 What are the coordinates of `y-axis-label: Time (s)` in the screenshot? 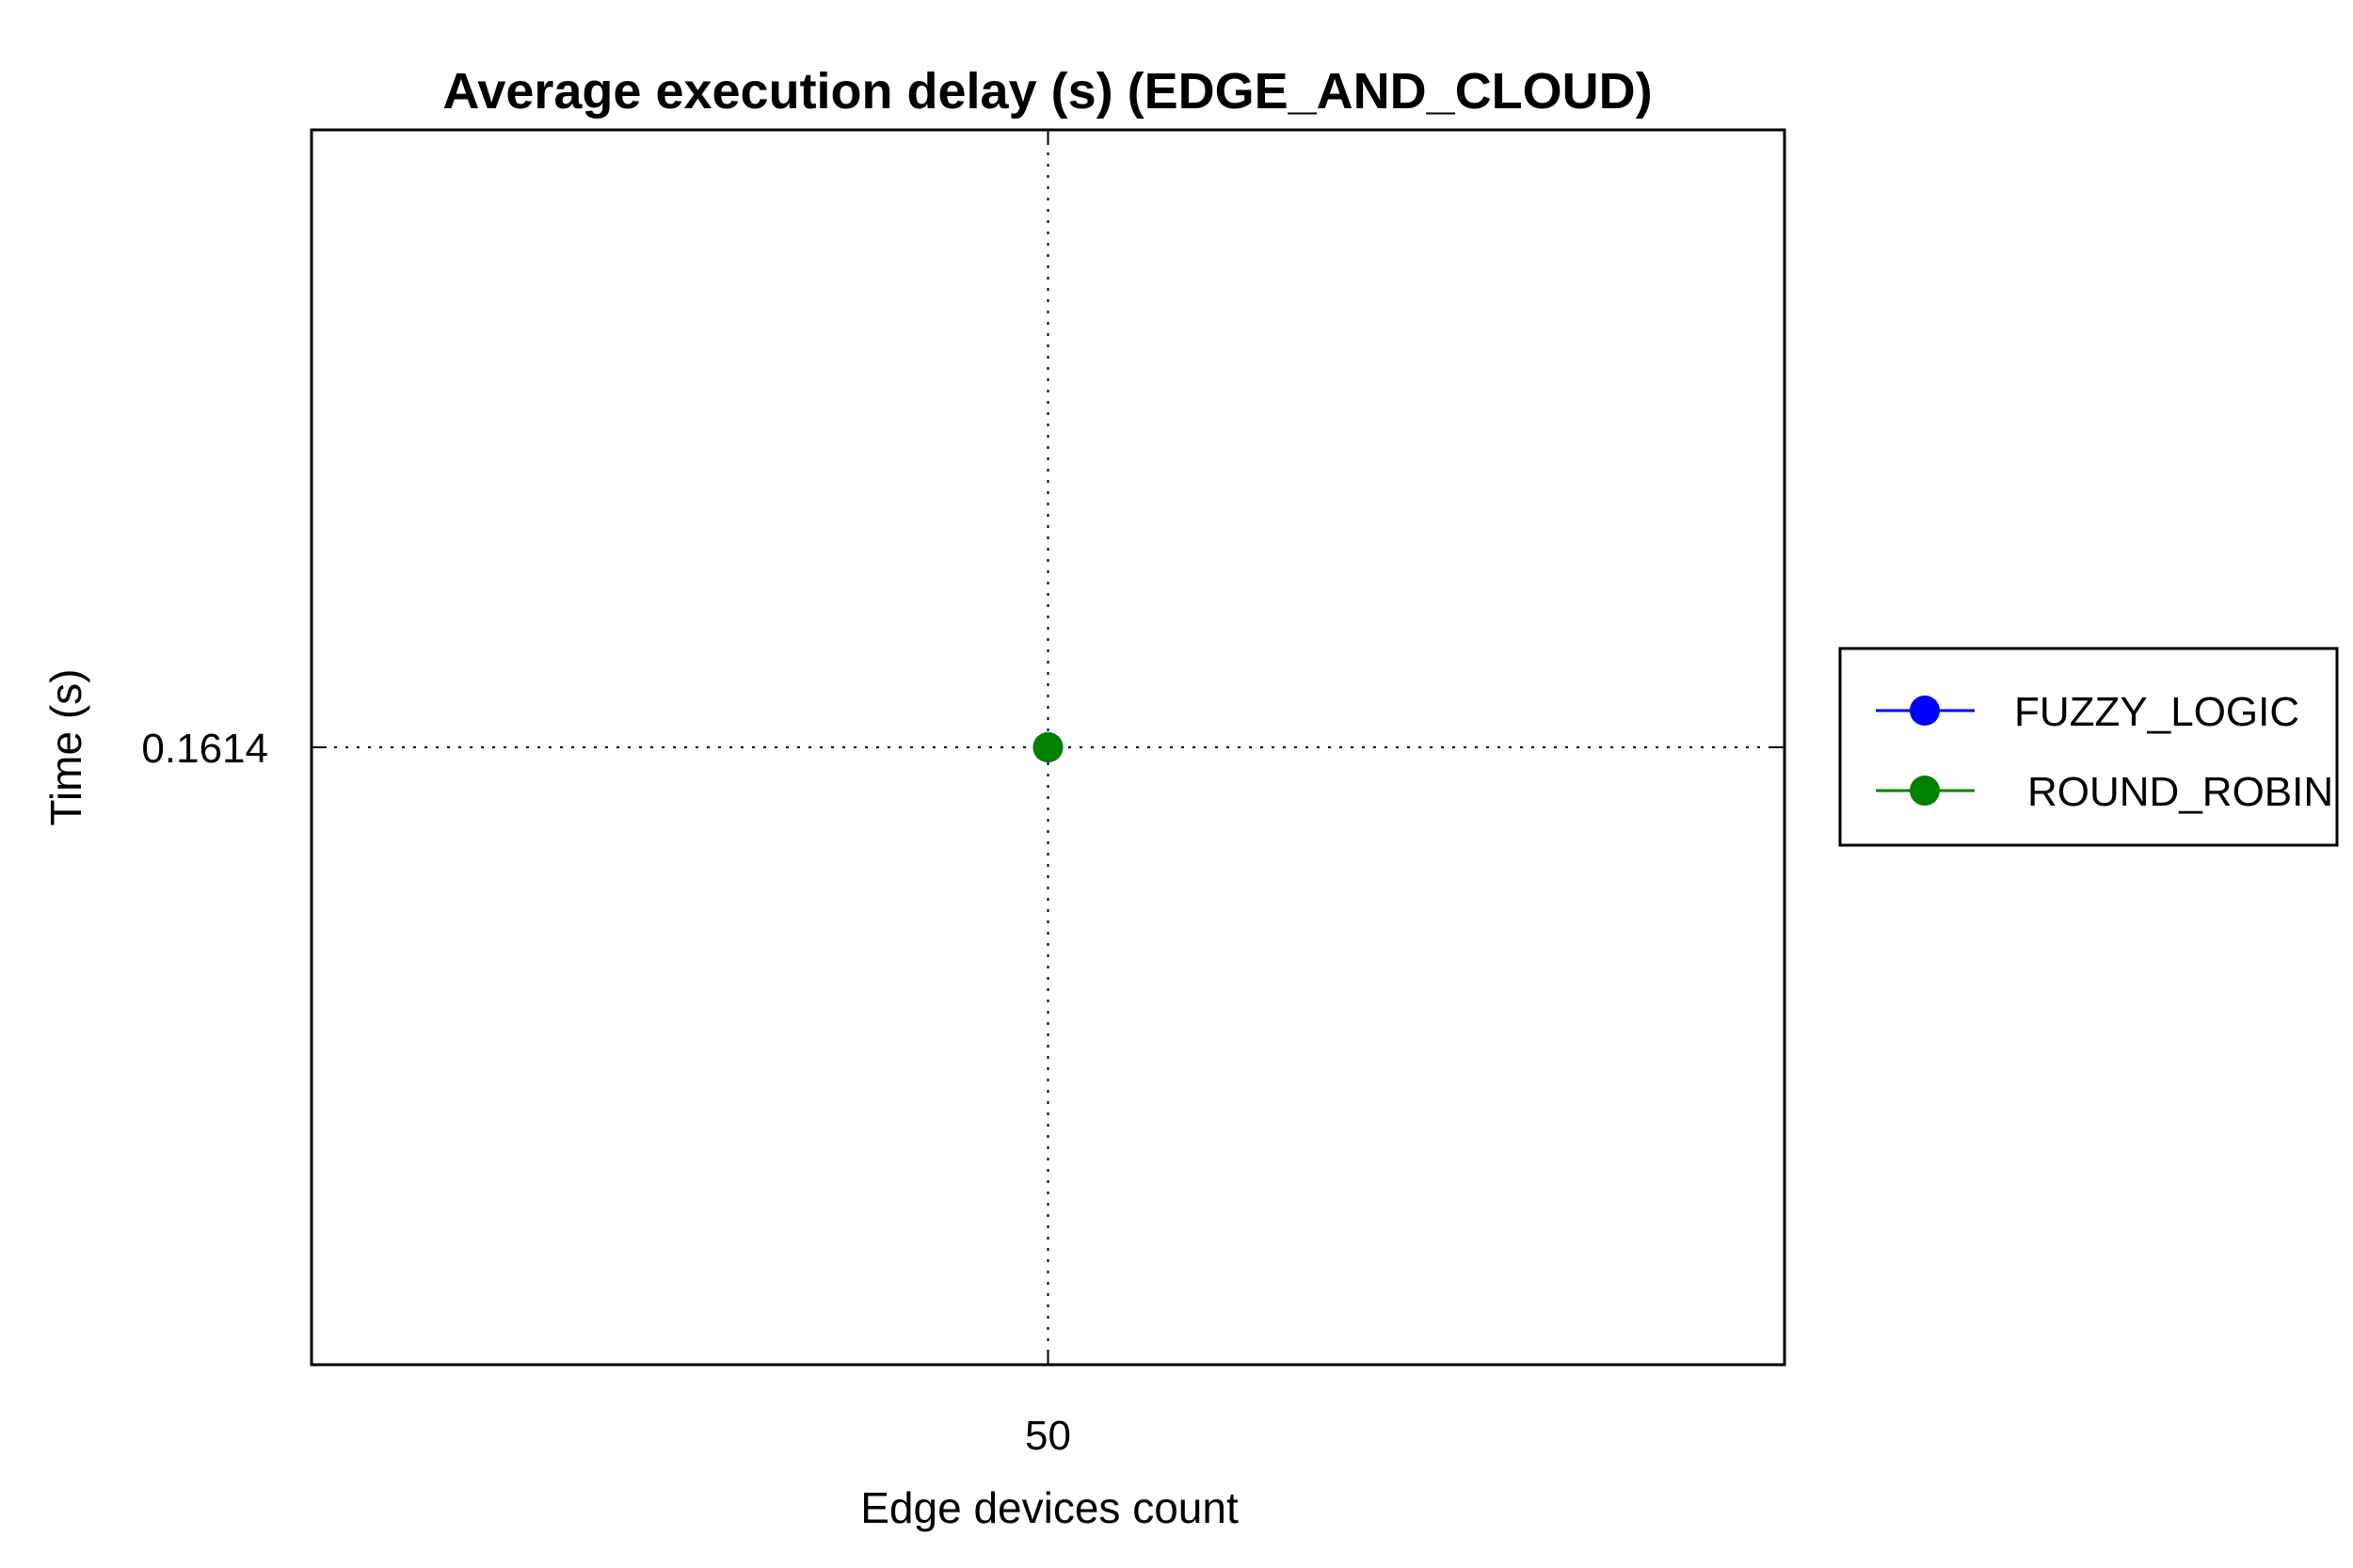 It's located at (65, 747).